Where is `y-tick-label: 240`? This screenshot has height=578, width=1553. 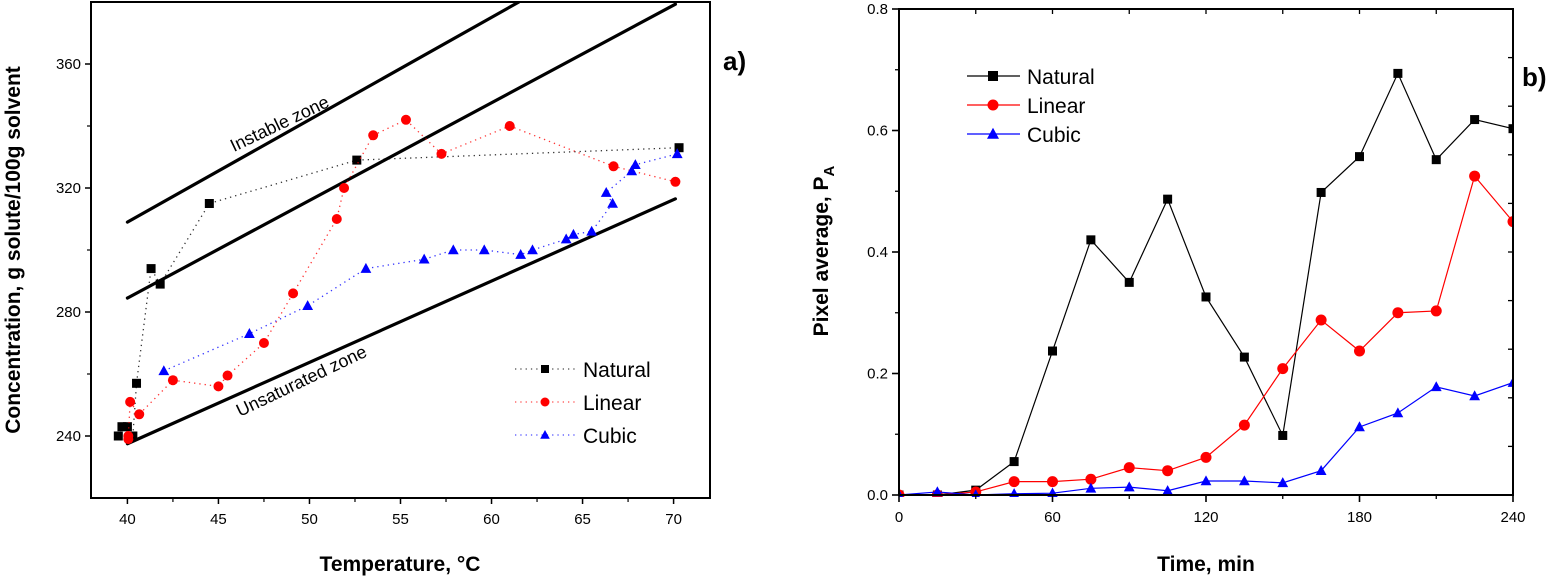 y-tick-label: 240 is located at coordinates (68, 436).